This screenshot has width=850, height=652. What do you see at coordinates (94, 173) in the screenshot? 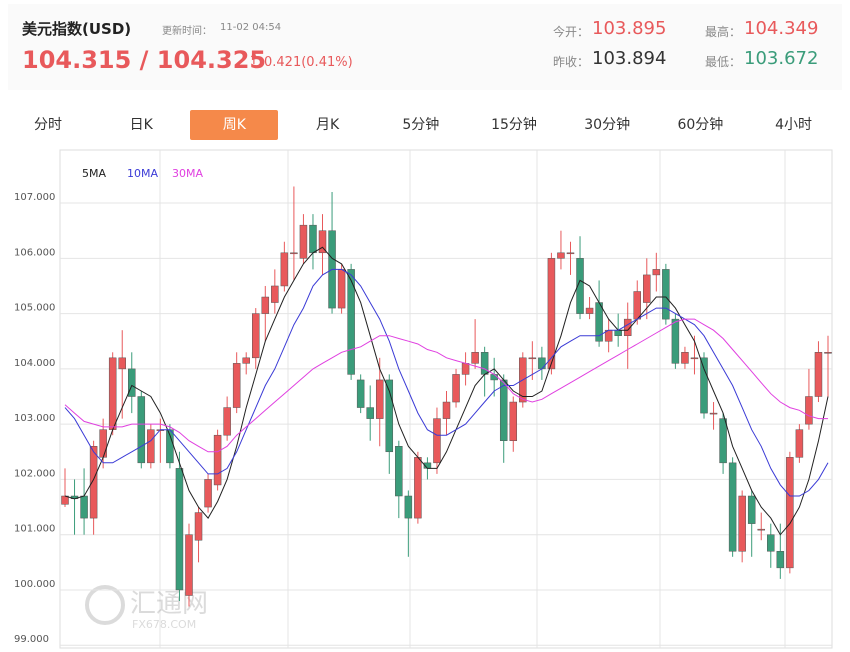
I see `legend-label: 5MA` at bounding box center [94, 173].